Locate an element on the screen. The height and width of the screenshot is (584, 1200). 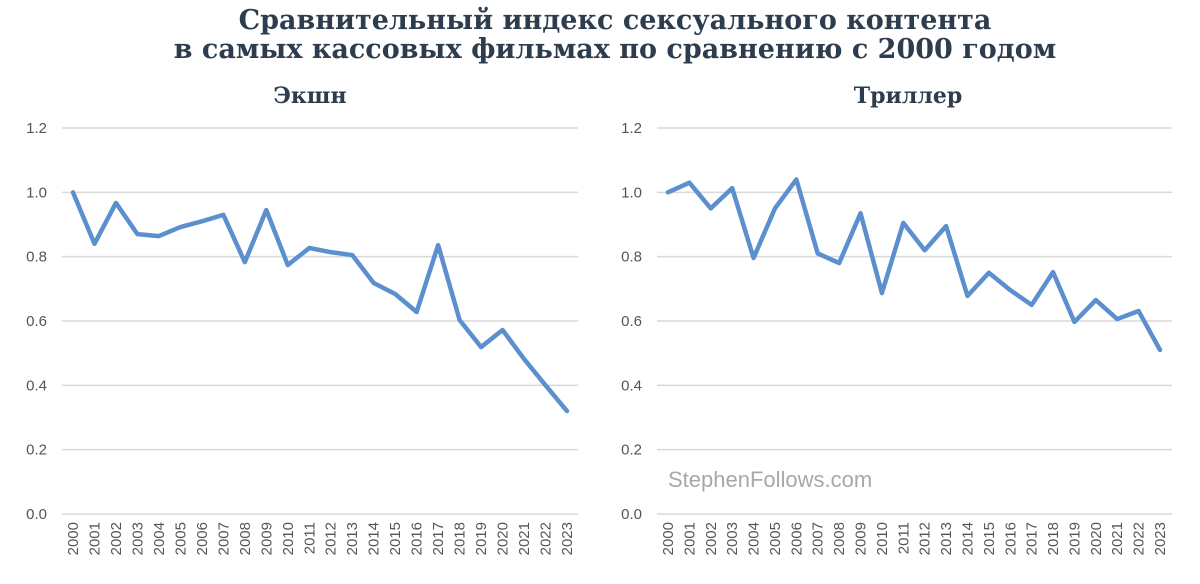
subplot-title: Триллер is located at coordinates (908, 96).